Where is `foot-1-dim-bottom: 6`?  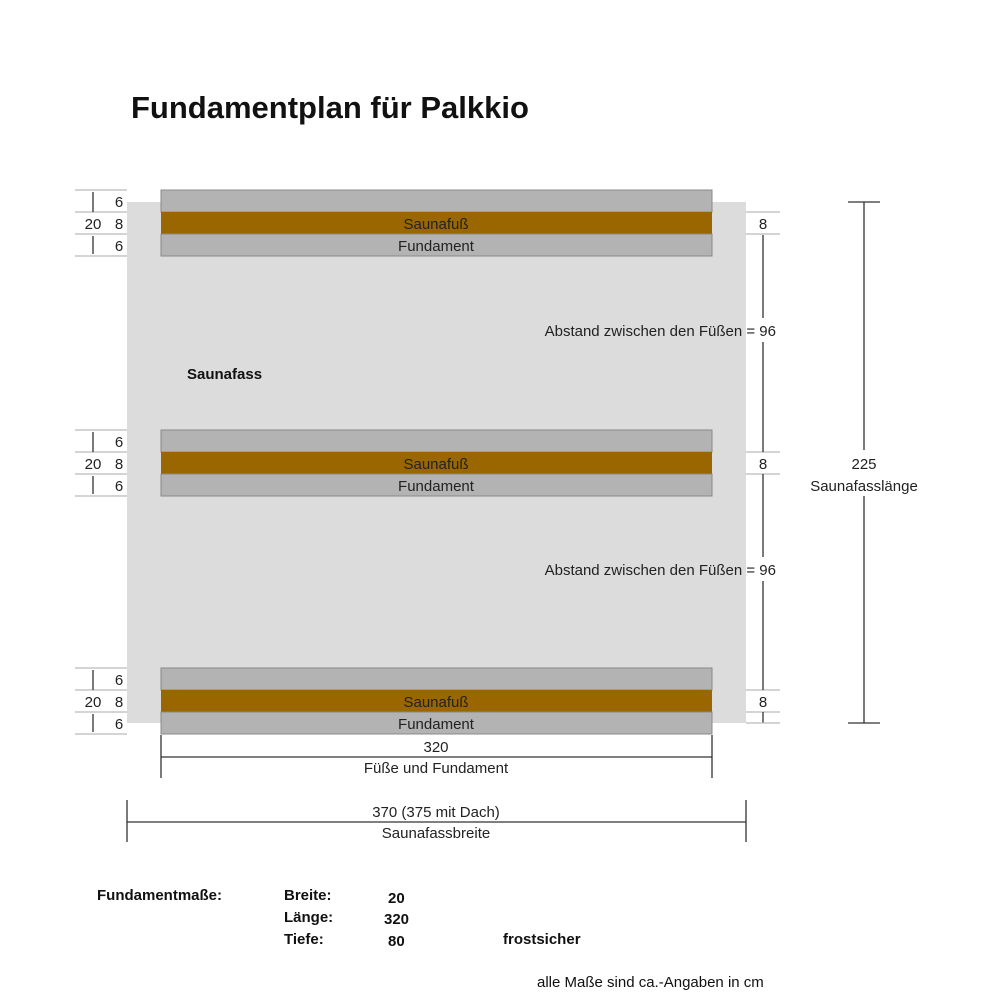 foot-1-dim-bottom: 6 is located at coordinates (119, 246).